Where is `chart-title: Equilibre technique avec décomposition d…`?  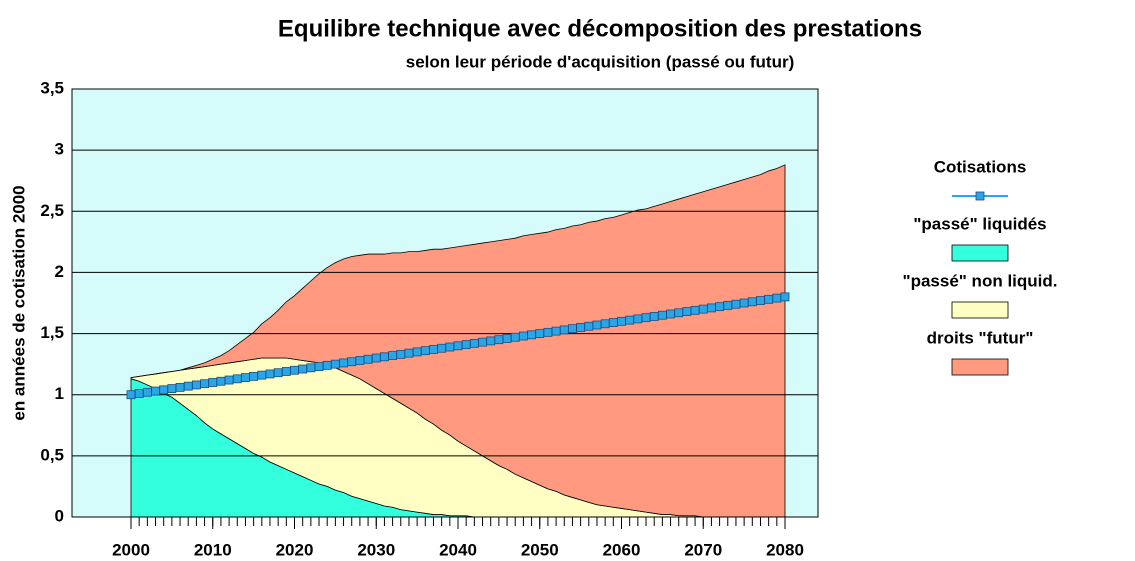
chart-title: Equilibre technique avec décomposition d… is located at coordinates (600, 28).